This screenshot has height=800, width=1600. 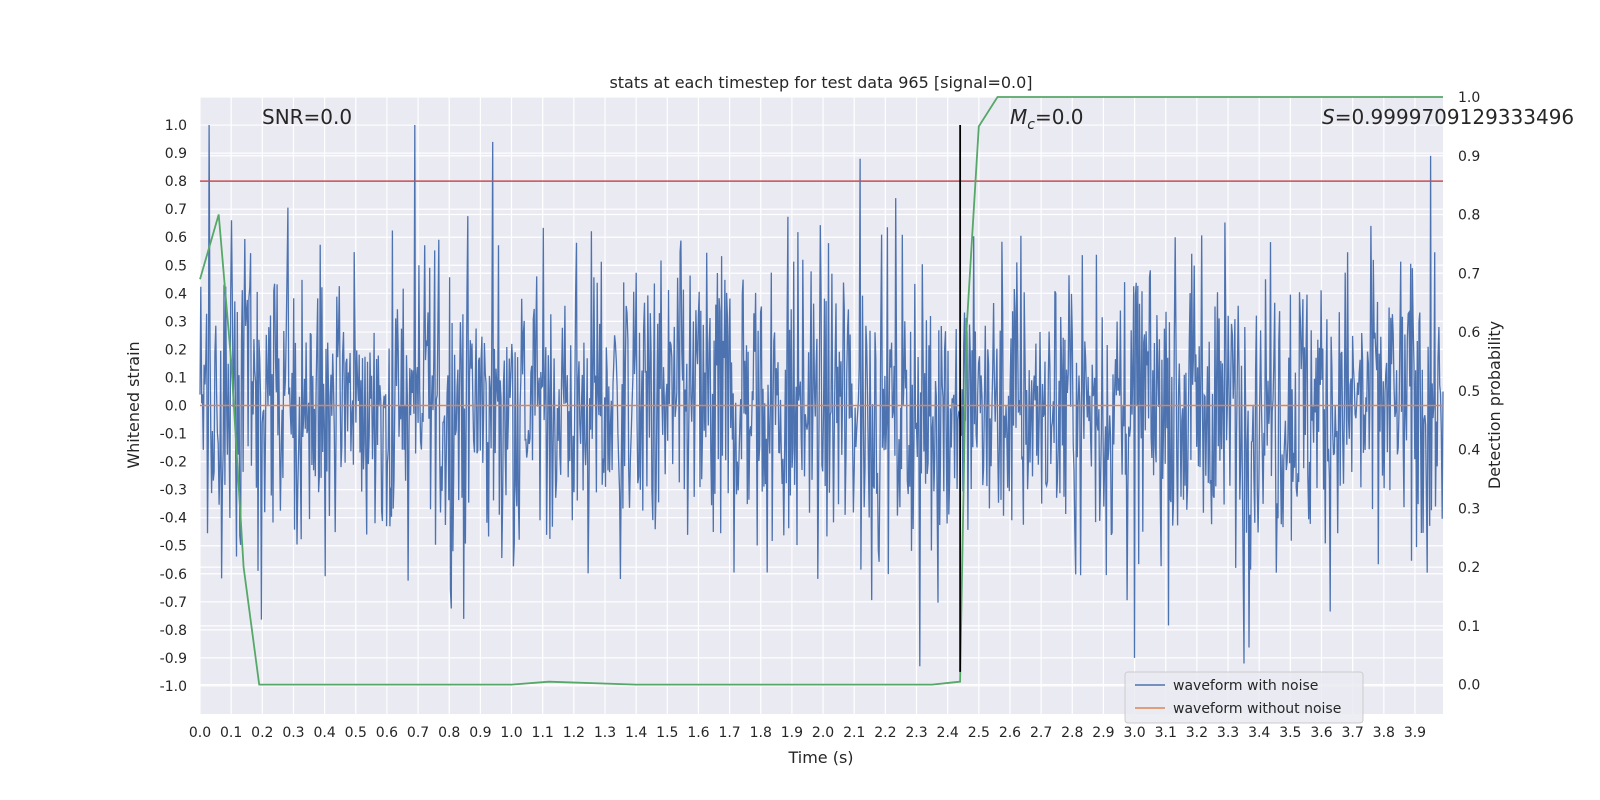 What do you see at coordinates (1134, 733) in the screenshot?
I see `x-tick-label: 3.0` at bounding box center [1134, 733].